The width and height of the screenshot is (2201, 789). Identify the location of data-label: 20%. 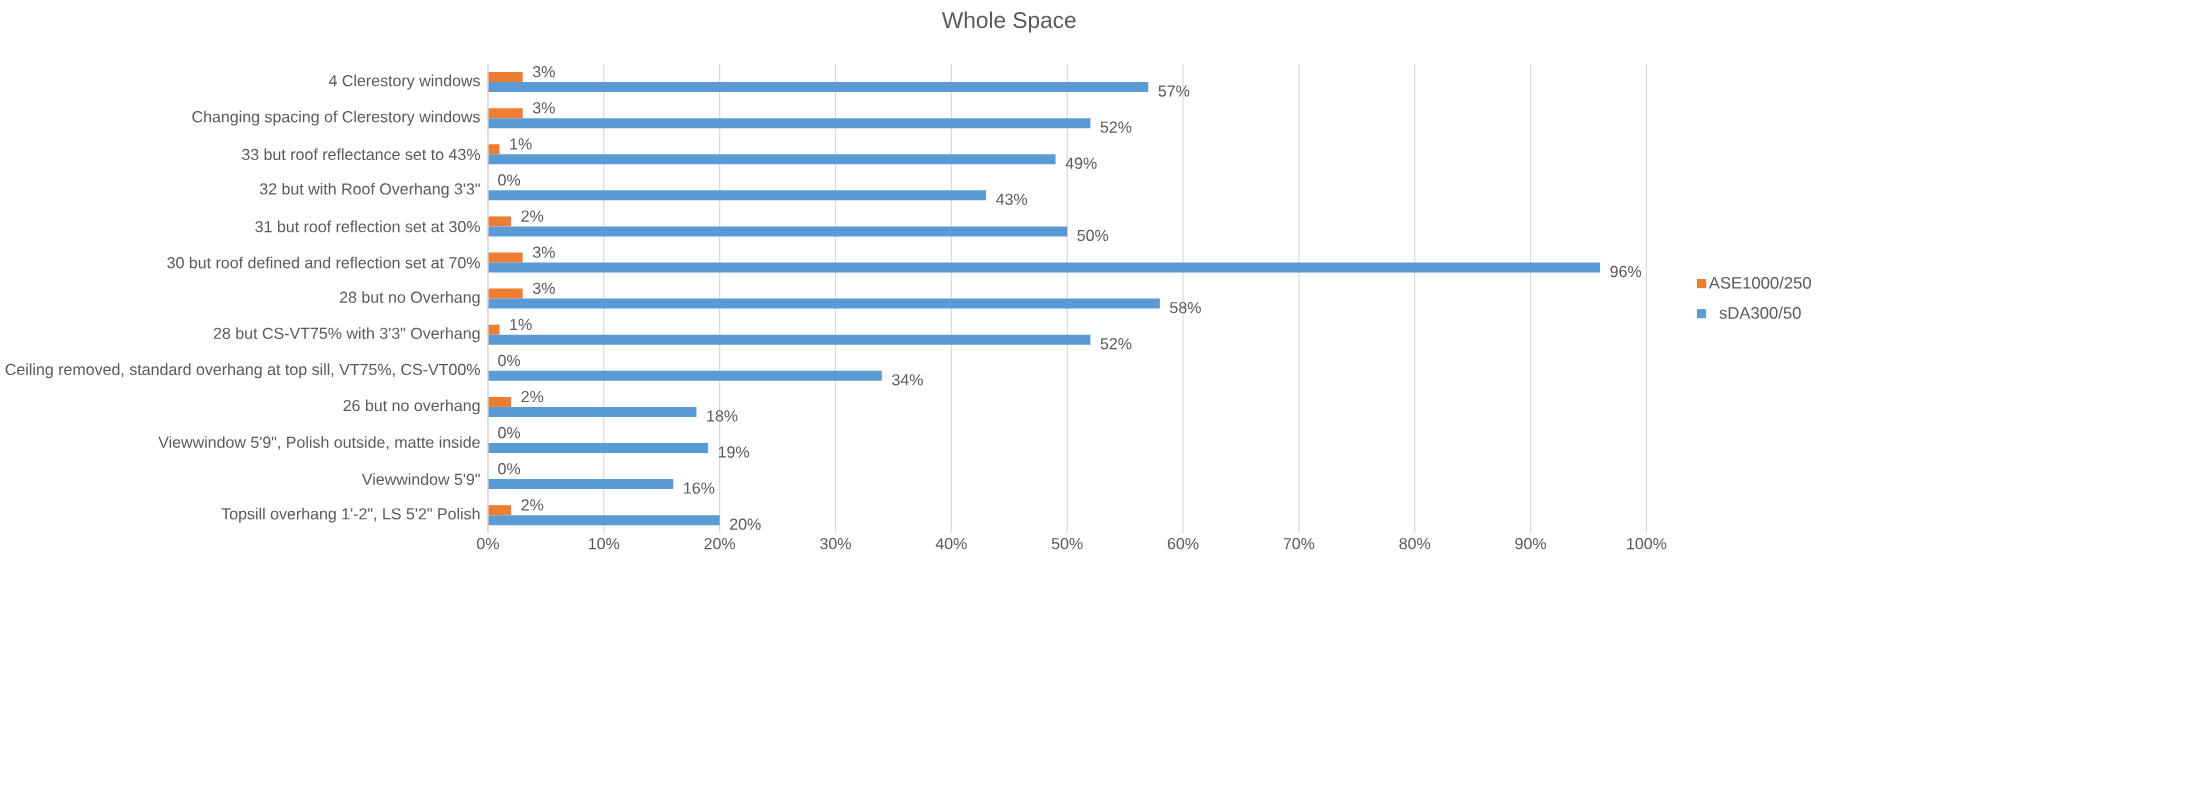
(745, 524).